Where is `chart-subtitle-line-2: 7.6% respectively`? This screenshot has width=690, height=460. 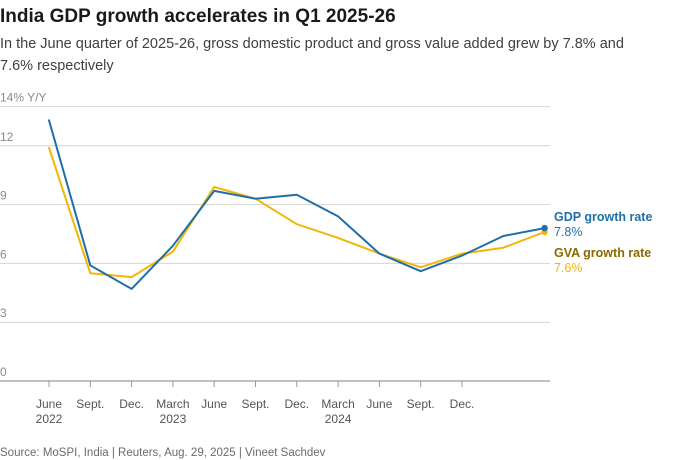
chart-subtitle-line-2: 7.6% respectively is located at coordinates (57, 66).